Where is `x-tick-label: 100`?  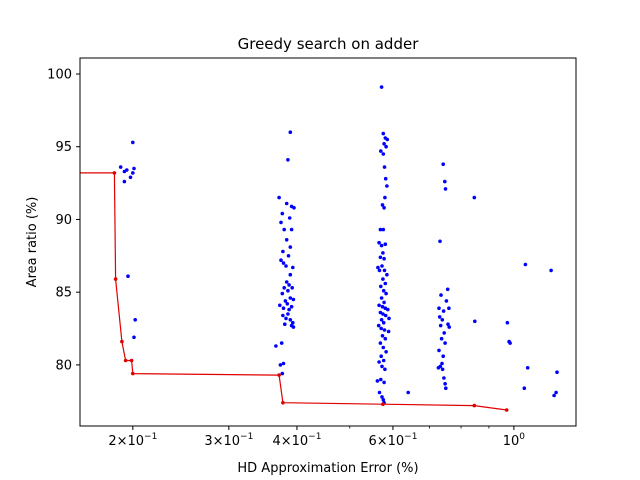
x-tick-label: 100 is located at coordinates (514, 440).